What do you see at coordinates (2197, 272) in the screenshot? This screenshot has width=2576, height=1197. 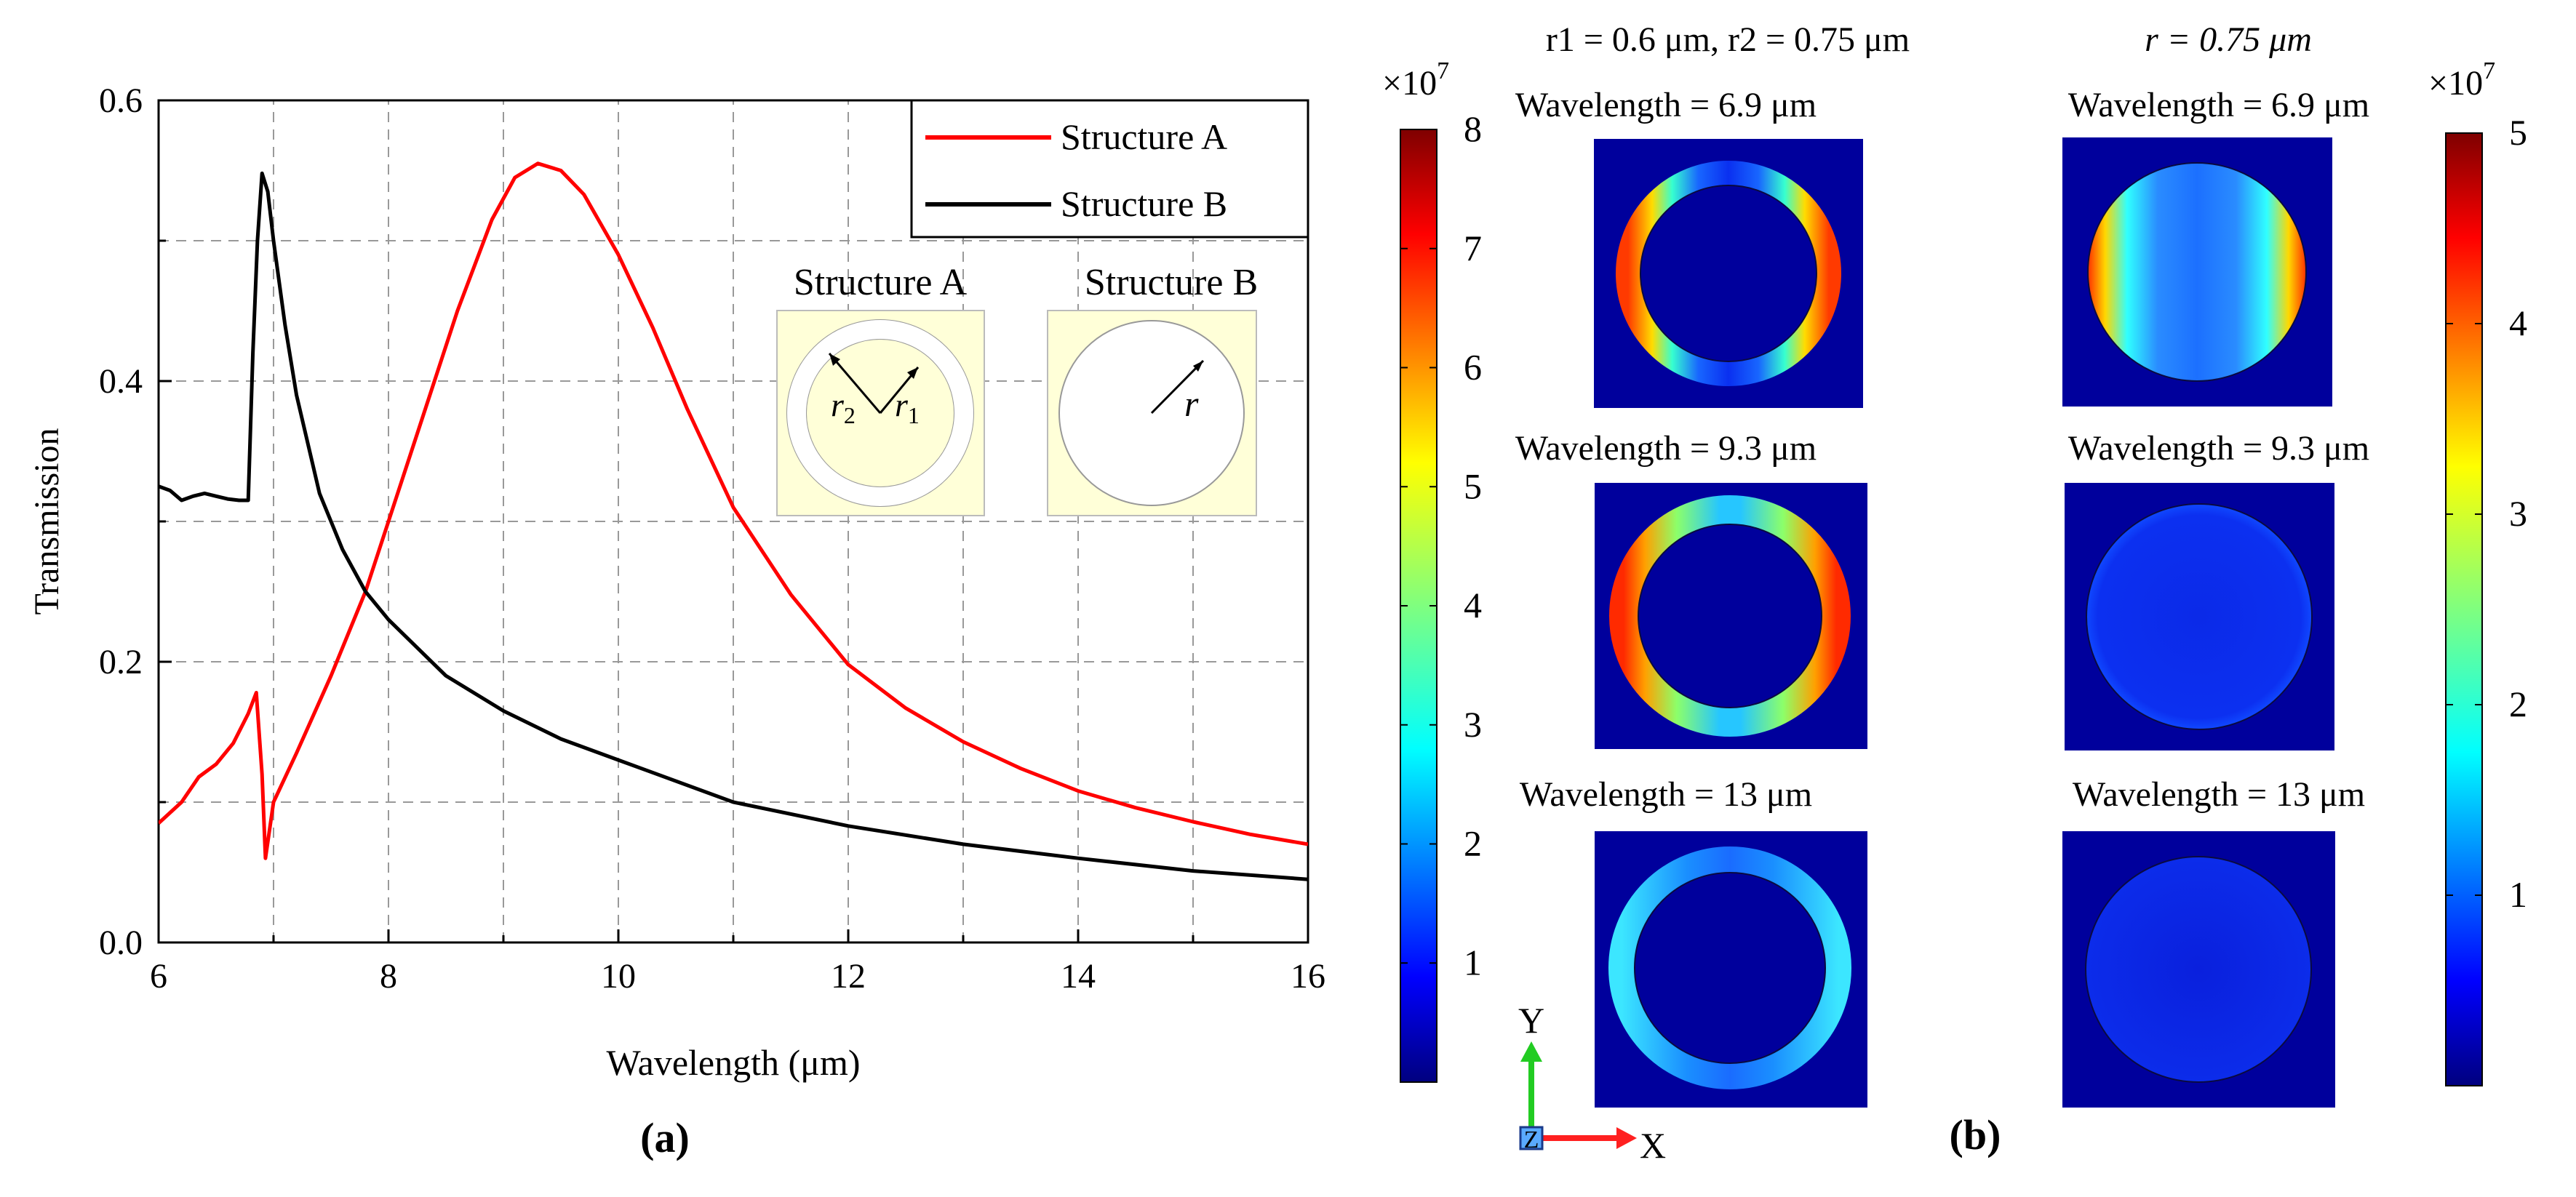 I see `field-map-b-6.9` at bounding box center [2197, 272].